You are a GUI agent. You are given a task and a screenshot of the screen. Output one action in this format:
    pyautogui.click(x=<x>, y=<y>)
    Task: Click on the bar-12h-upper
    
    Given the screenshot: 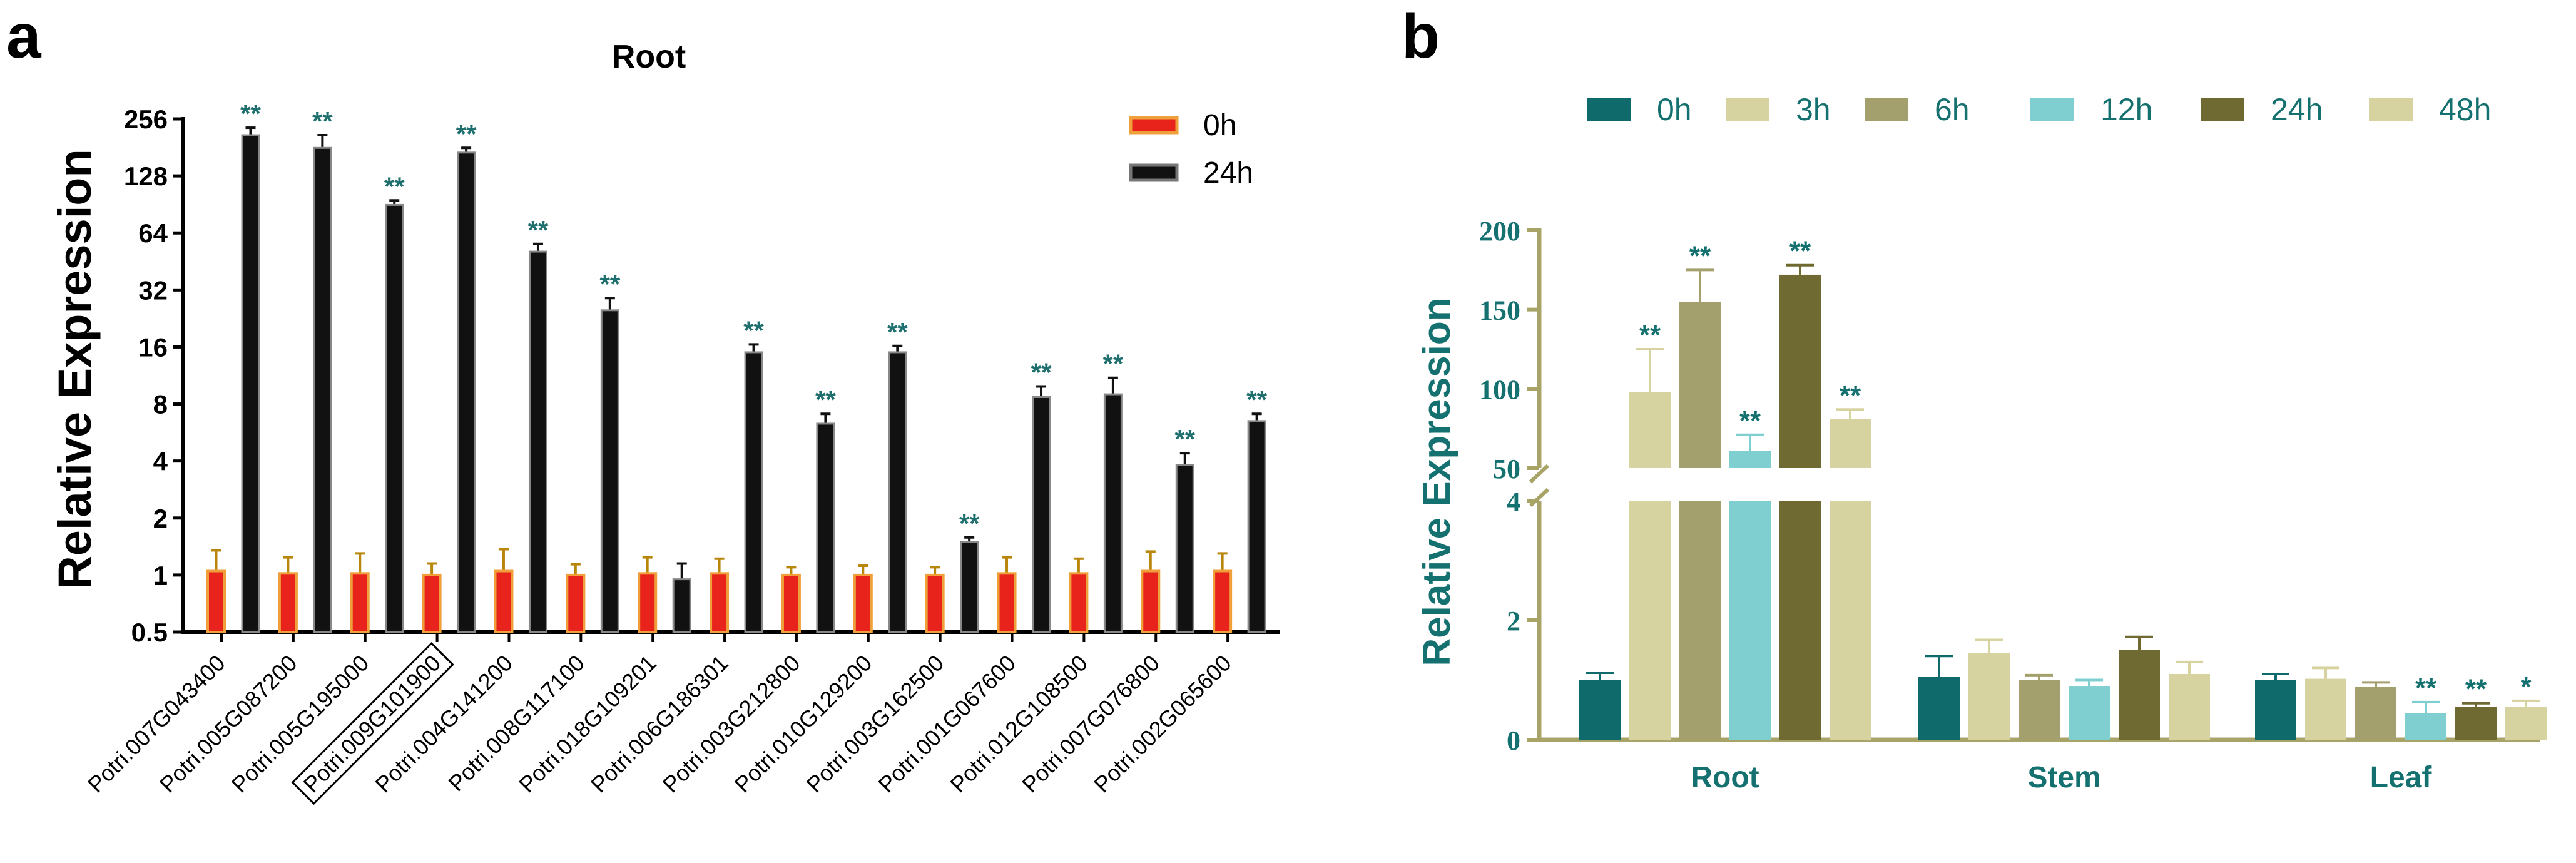 What is the action you would take?
    pyautogui.click(x=1750, y=460)
    